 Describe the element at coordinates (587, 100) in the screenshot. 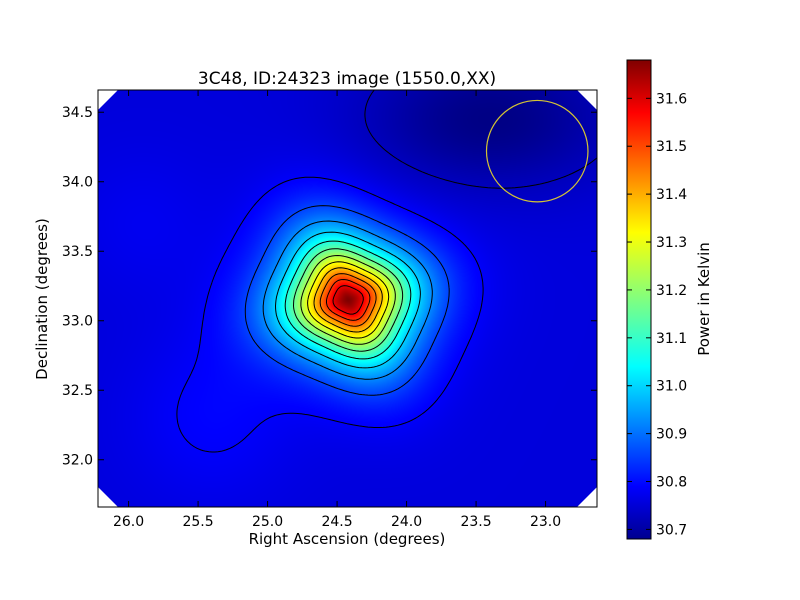

I see `blank-corner-top-right` at that location.